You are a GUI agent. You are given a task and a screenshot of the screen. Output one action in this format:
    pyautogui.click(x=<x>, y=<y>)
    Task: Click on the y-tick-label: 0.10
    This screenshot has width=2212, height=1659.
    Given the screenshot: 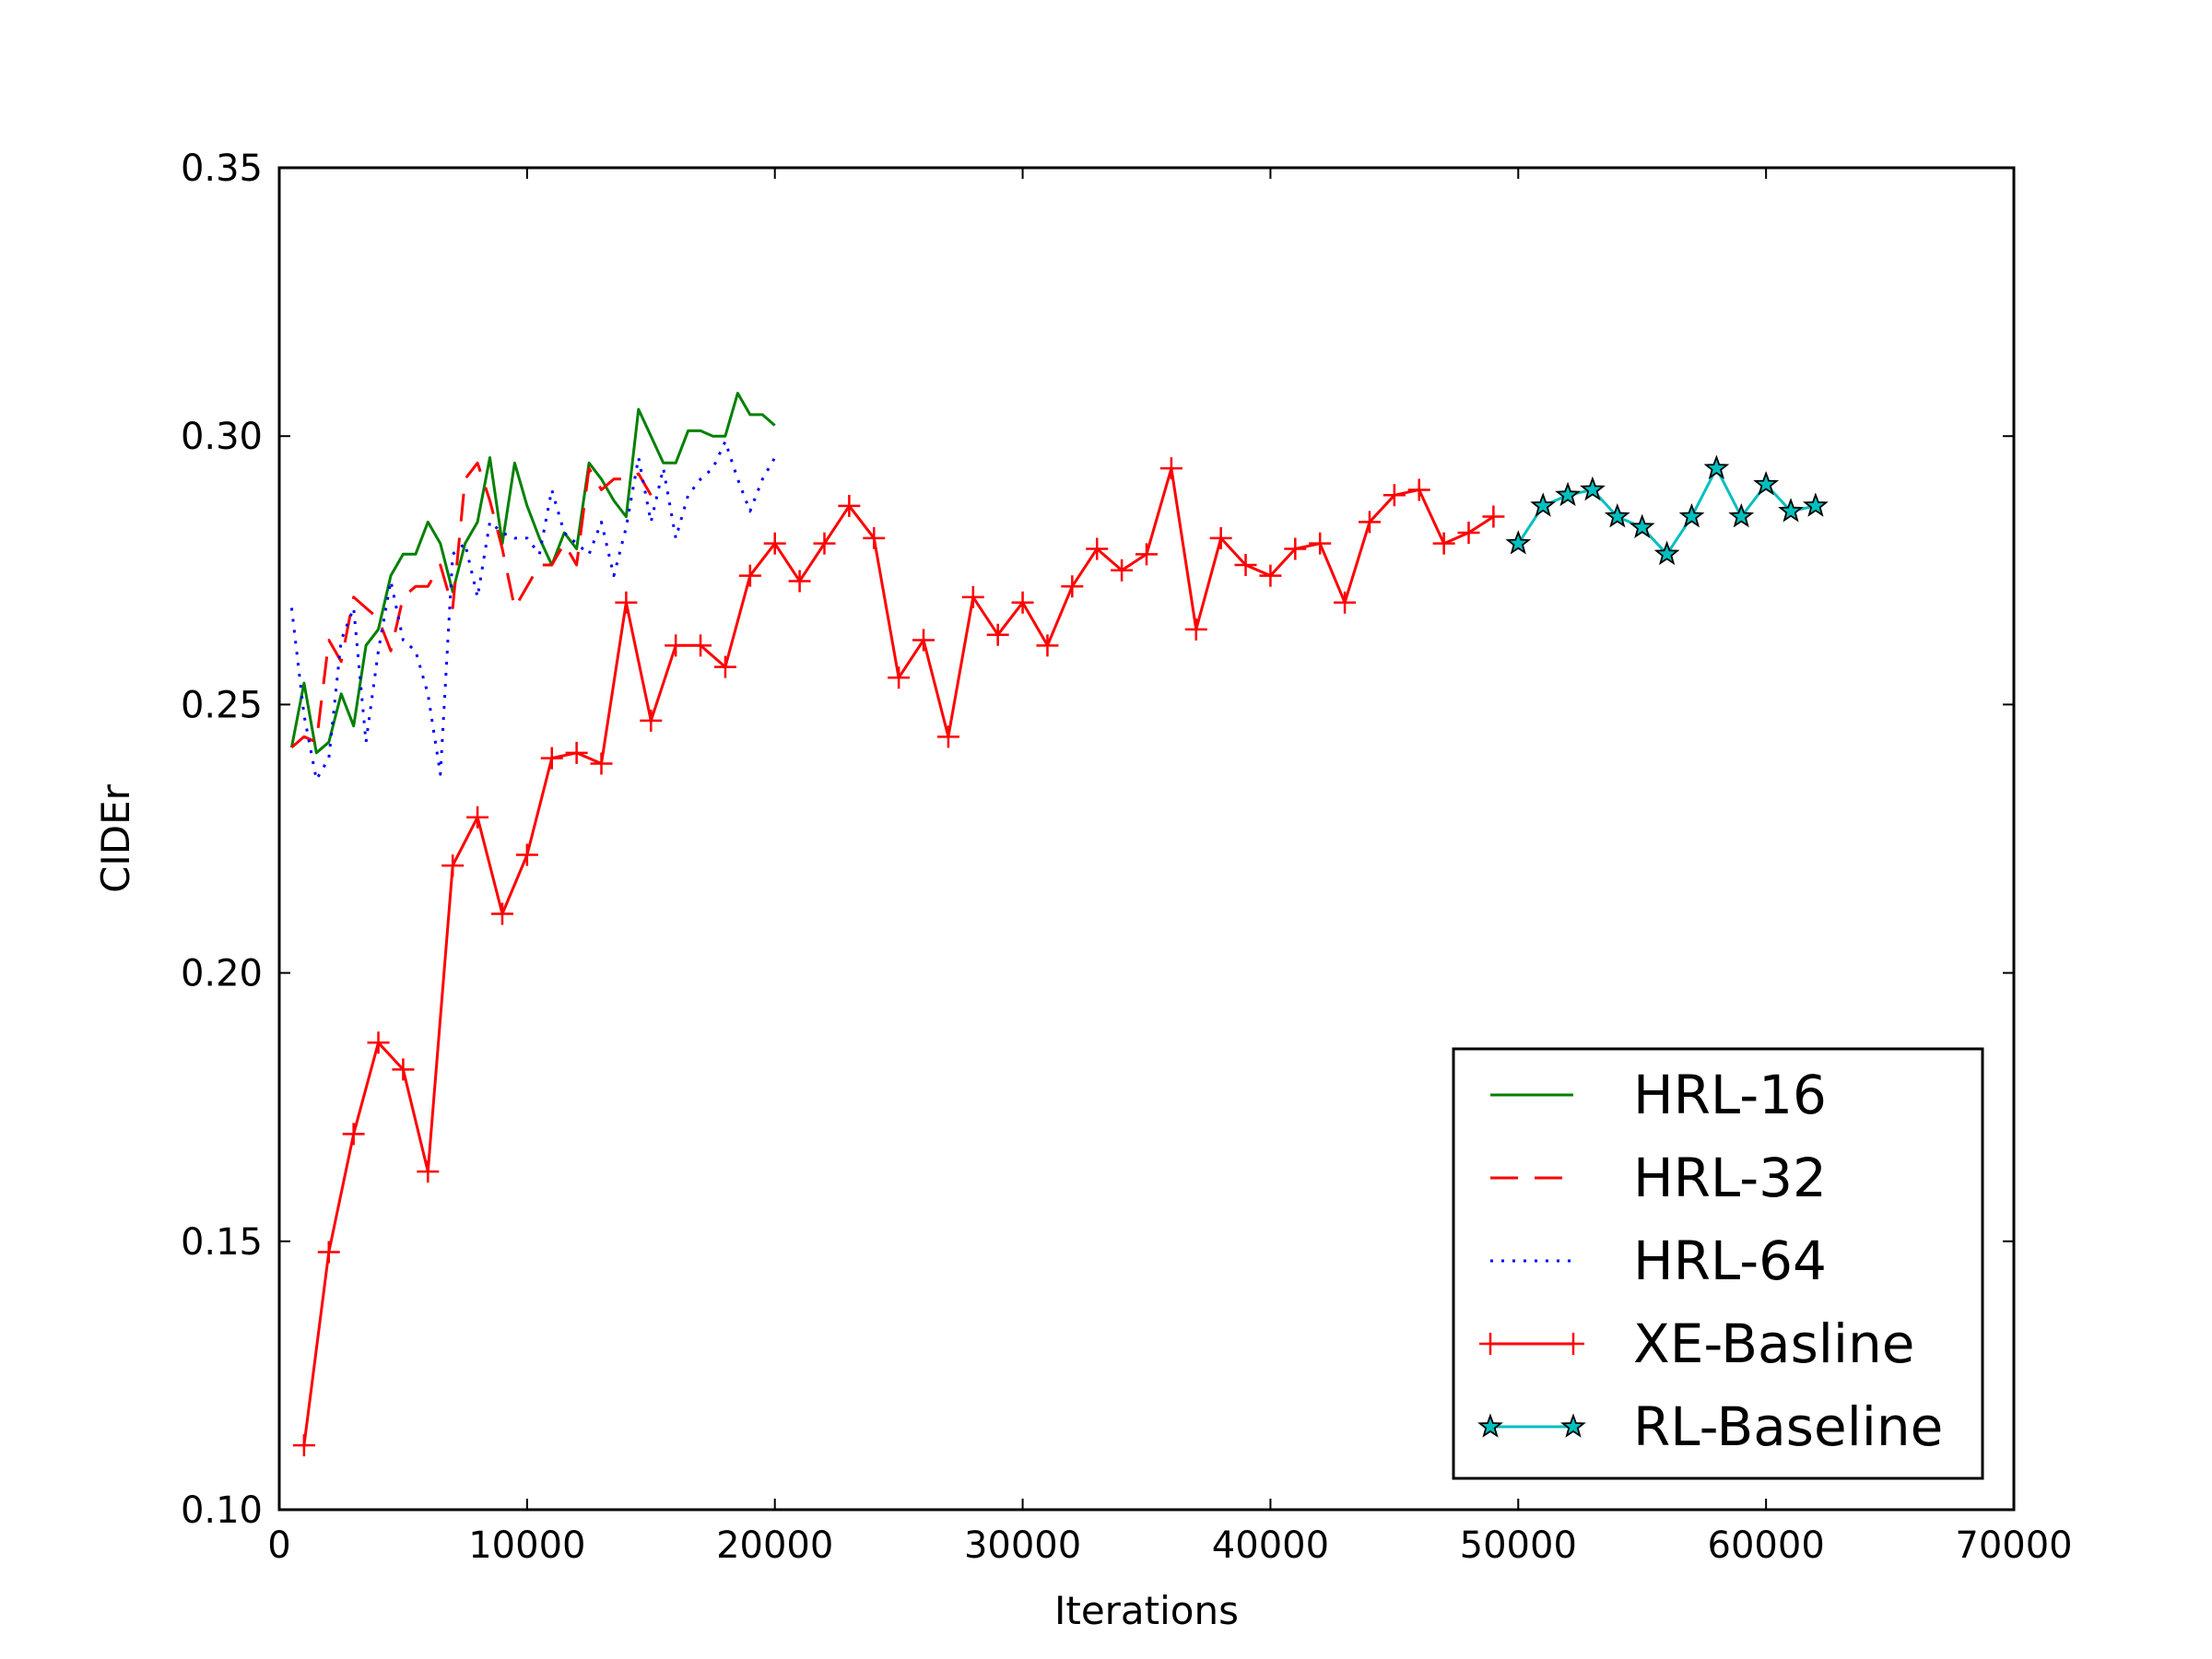 What is the action you would take?
    pyautogui.click(x=222, y=1510)
    